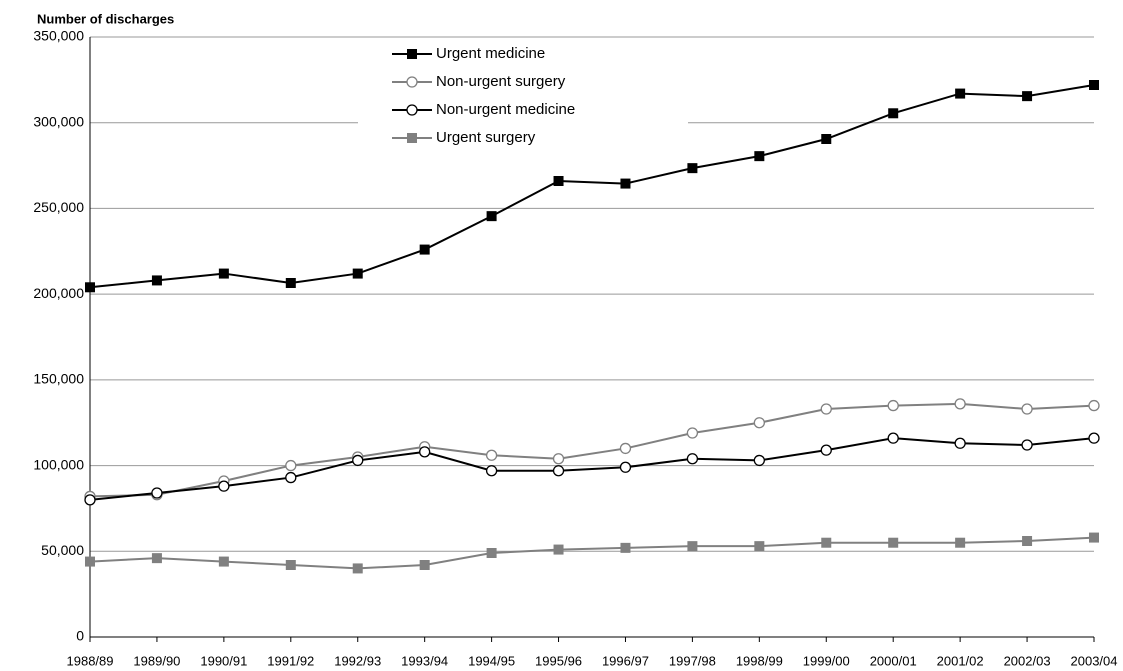 This screenshot has width=1123, height=671. What do you see at coordinates (156, 660) in the screenshot?
I see `x-tick-label: 1989/90` at bounding box center [156, 660].